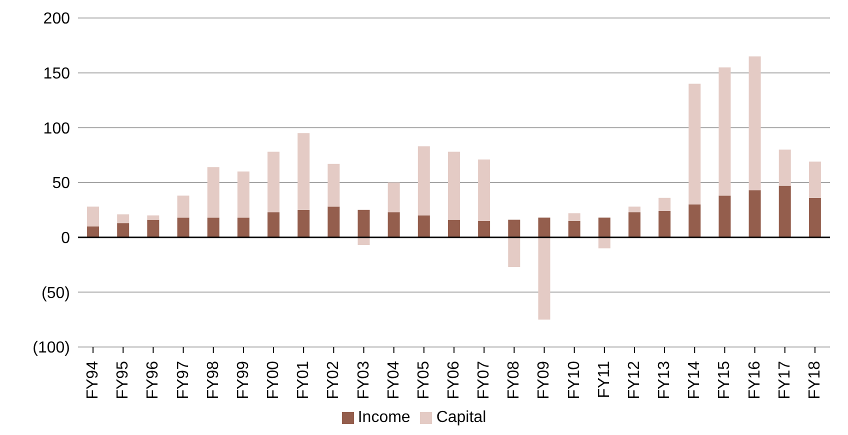 The image size is (848, 435). I want to click on x-tick-label: FY09, so click(544, 380).